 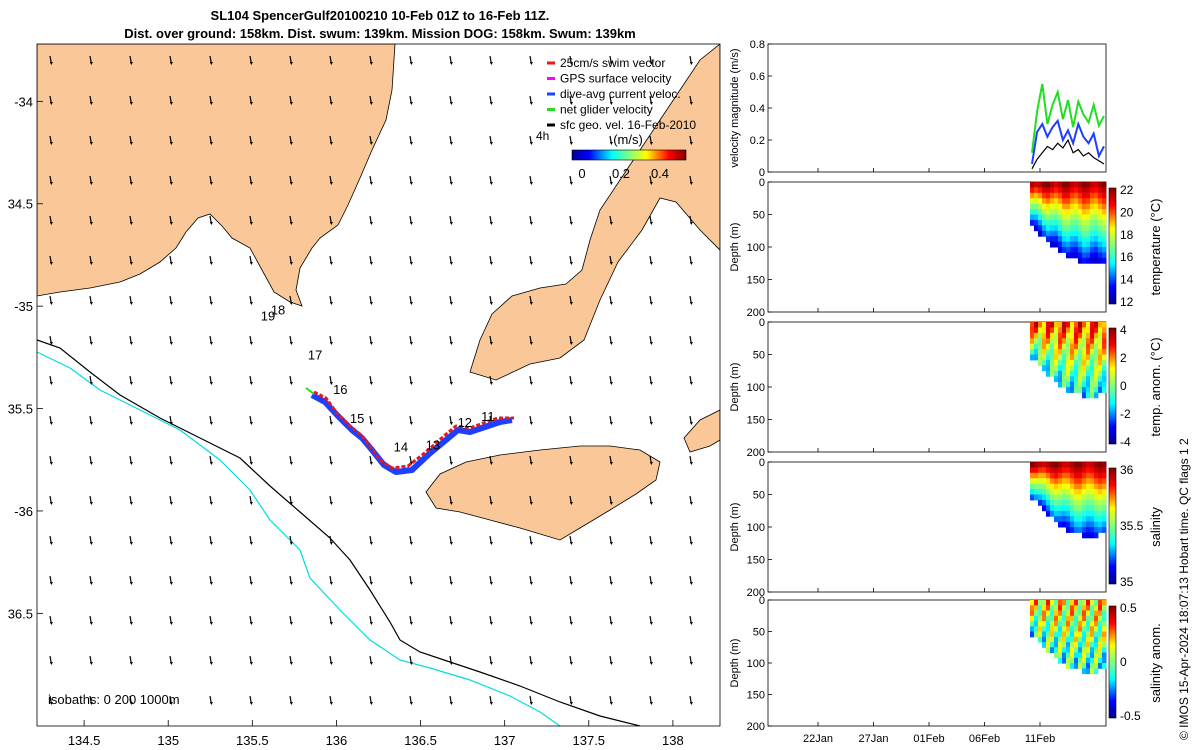 What do you see at coordinates (735, 387) in the screenshot?
I see `panel-y-axis-label: Depth (m)` at bounding box center [735, 387].